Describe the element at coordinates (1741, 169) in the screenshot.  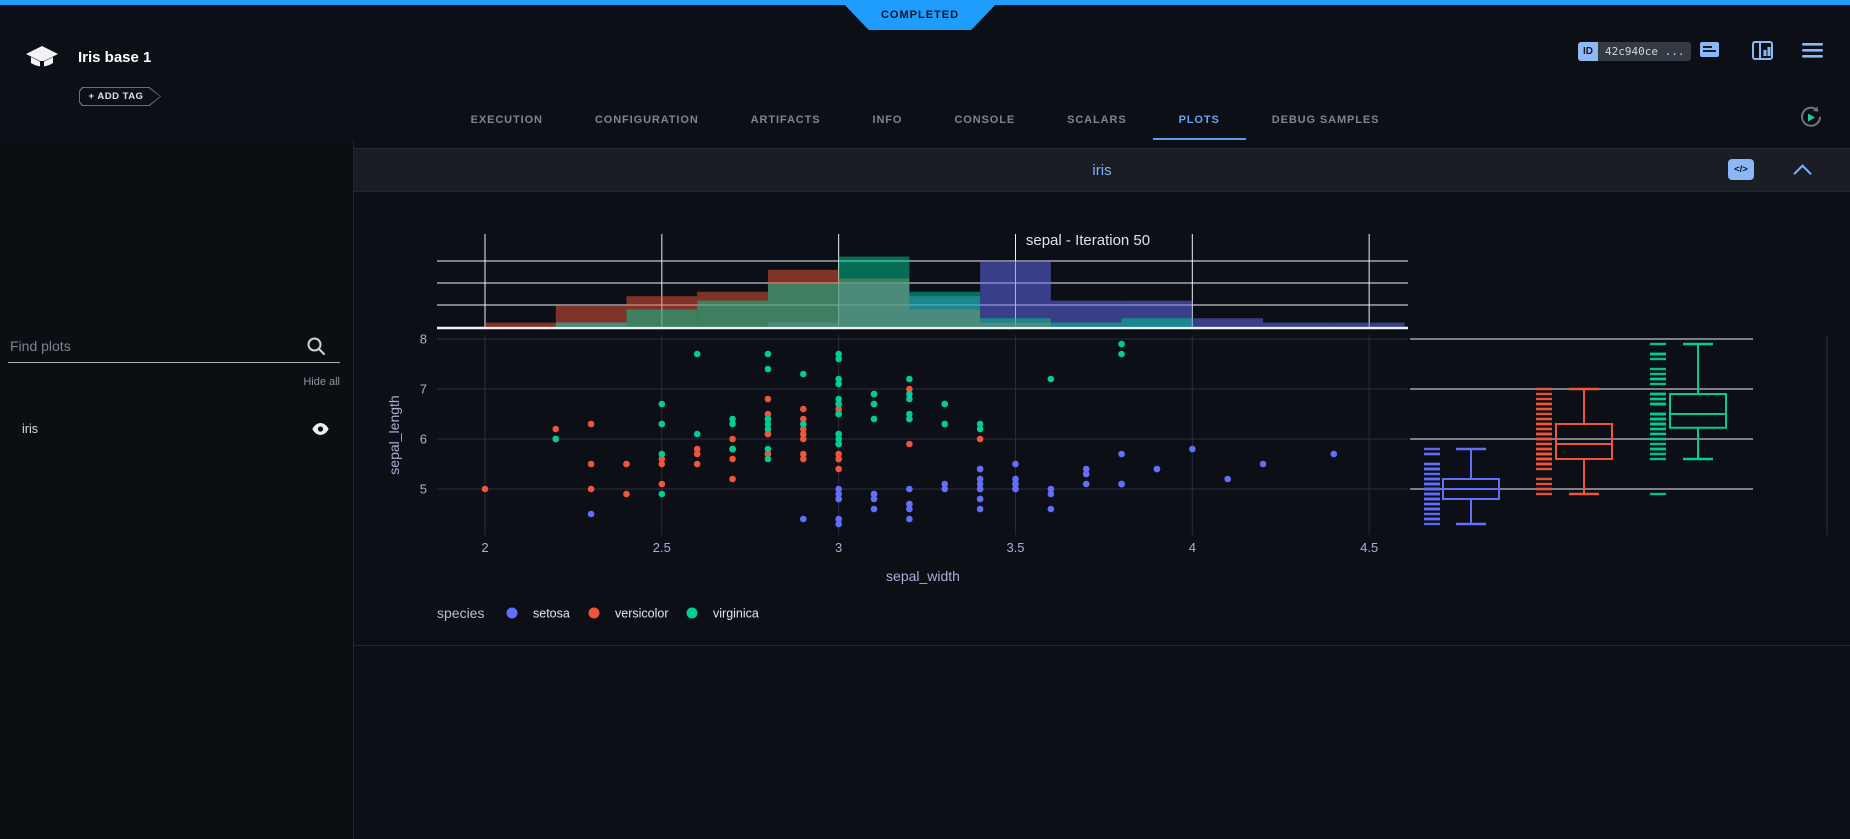
I see `view-code-icon: </>` at that location.